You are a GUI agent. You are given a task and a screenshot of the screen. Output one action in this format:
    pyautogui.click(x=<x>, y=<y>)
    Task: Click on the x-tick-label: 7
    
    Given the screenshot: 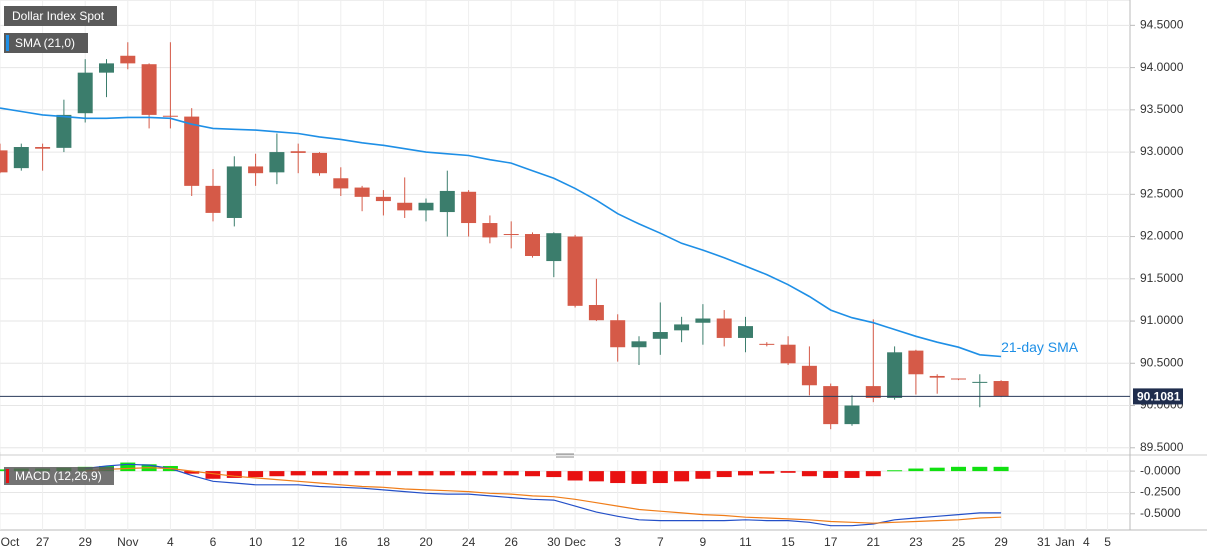 What is the action you would take?
    pyautogui.click(x=660, y=542)
    